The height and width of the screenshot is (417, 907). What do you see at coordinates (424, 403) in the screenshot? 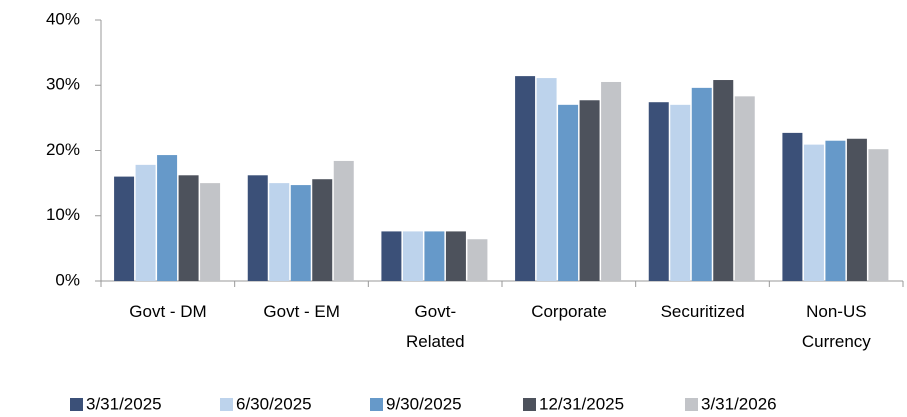
I see `legend-label: 9/30/2025` at bounding box center [424, 403].